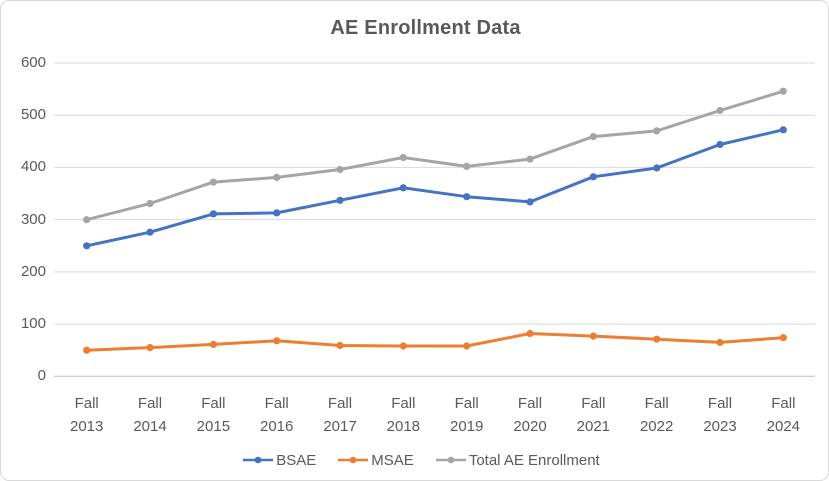  What do you see at coordinates (656, 415) in the screenshot?
I see `x-tick-label: Fall 2022` at bounding box center [656, 415].